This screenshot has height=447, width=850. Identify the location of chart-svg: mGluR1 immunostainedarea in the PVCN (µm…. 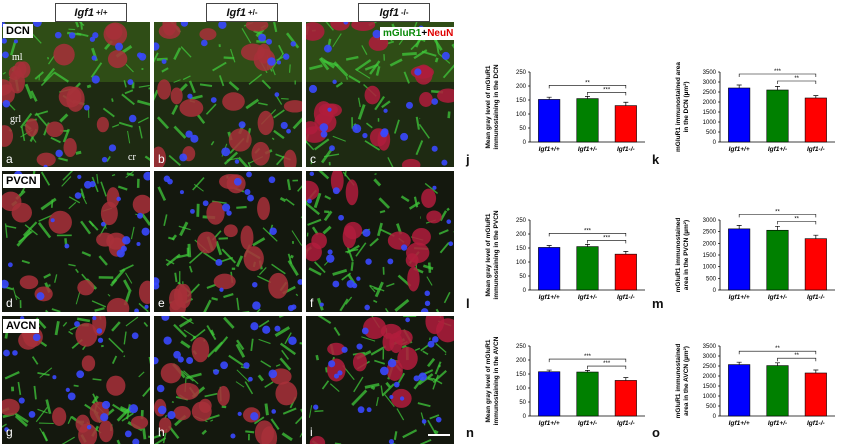
(755, 261).